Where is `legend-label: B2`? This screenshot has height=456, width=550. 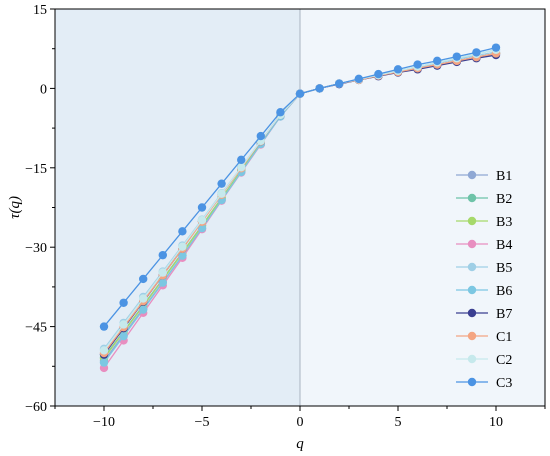
legend-label: B2 is located at coordinates (504, 199).